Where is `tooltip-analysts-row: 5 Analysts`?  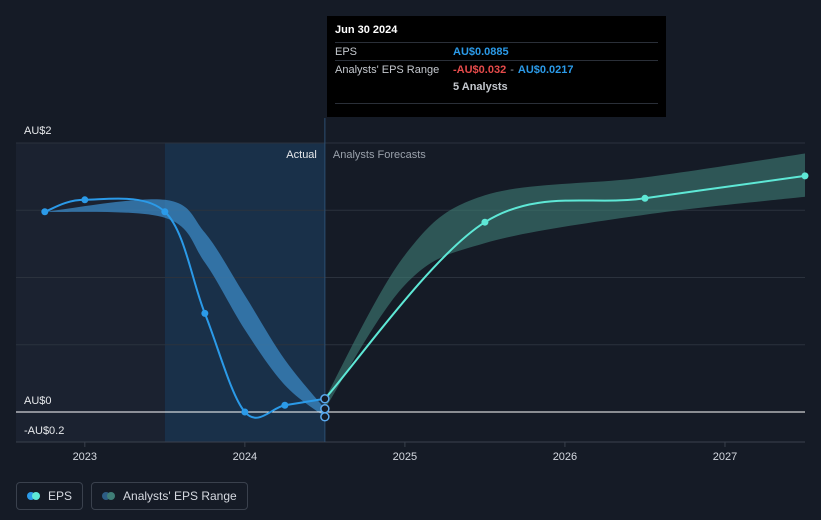
tooltip-analysts-row: 5 Analysts is located at coordinates (496, 86).